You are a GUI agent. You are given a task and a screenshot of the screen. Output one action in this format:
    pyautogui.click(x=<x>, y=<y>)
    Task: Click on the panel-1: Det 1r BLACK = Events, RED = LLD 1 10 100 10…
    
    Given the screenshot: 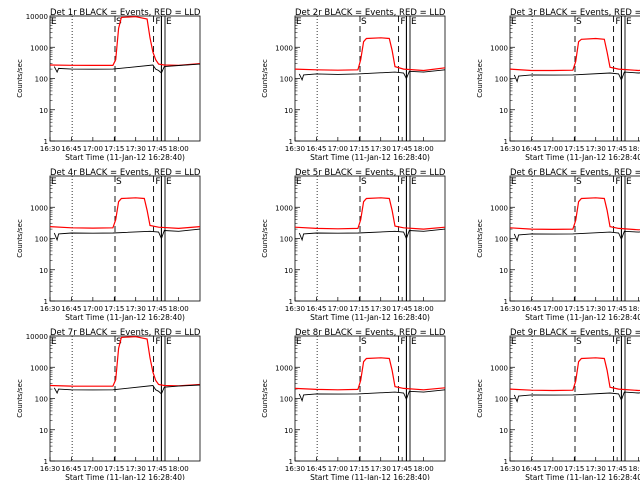 What is the action you would take?
    pyautogui.click(x=108, y=85)
    